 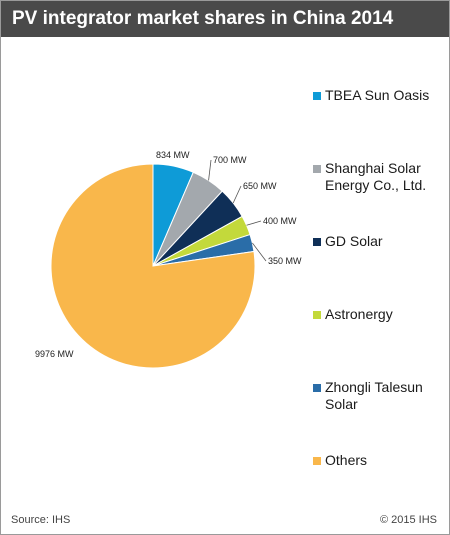 I want to click on legend-item-zhongli-talesun-solar: Zhongli Talesun Solar, so click(x=381, y=396).